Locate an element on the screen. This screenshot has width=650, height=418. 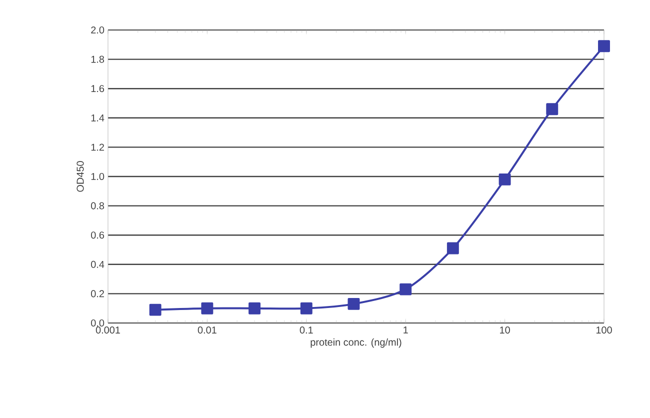
x-tick-label: 100 is located at coordinates (604, 330).